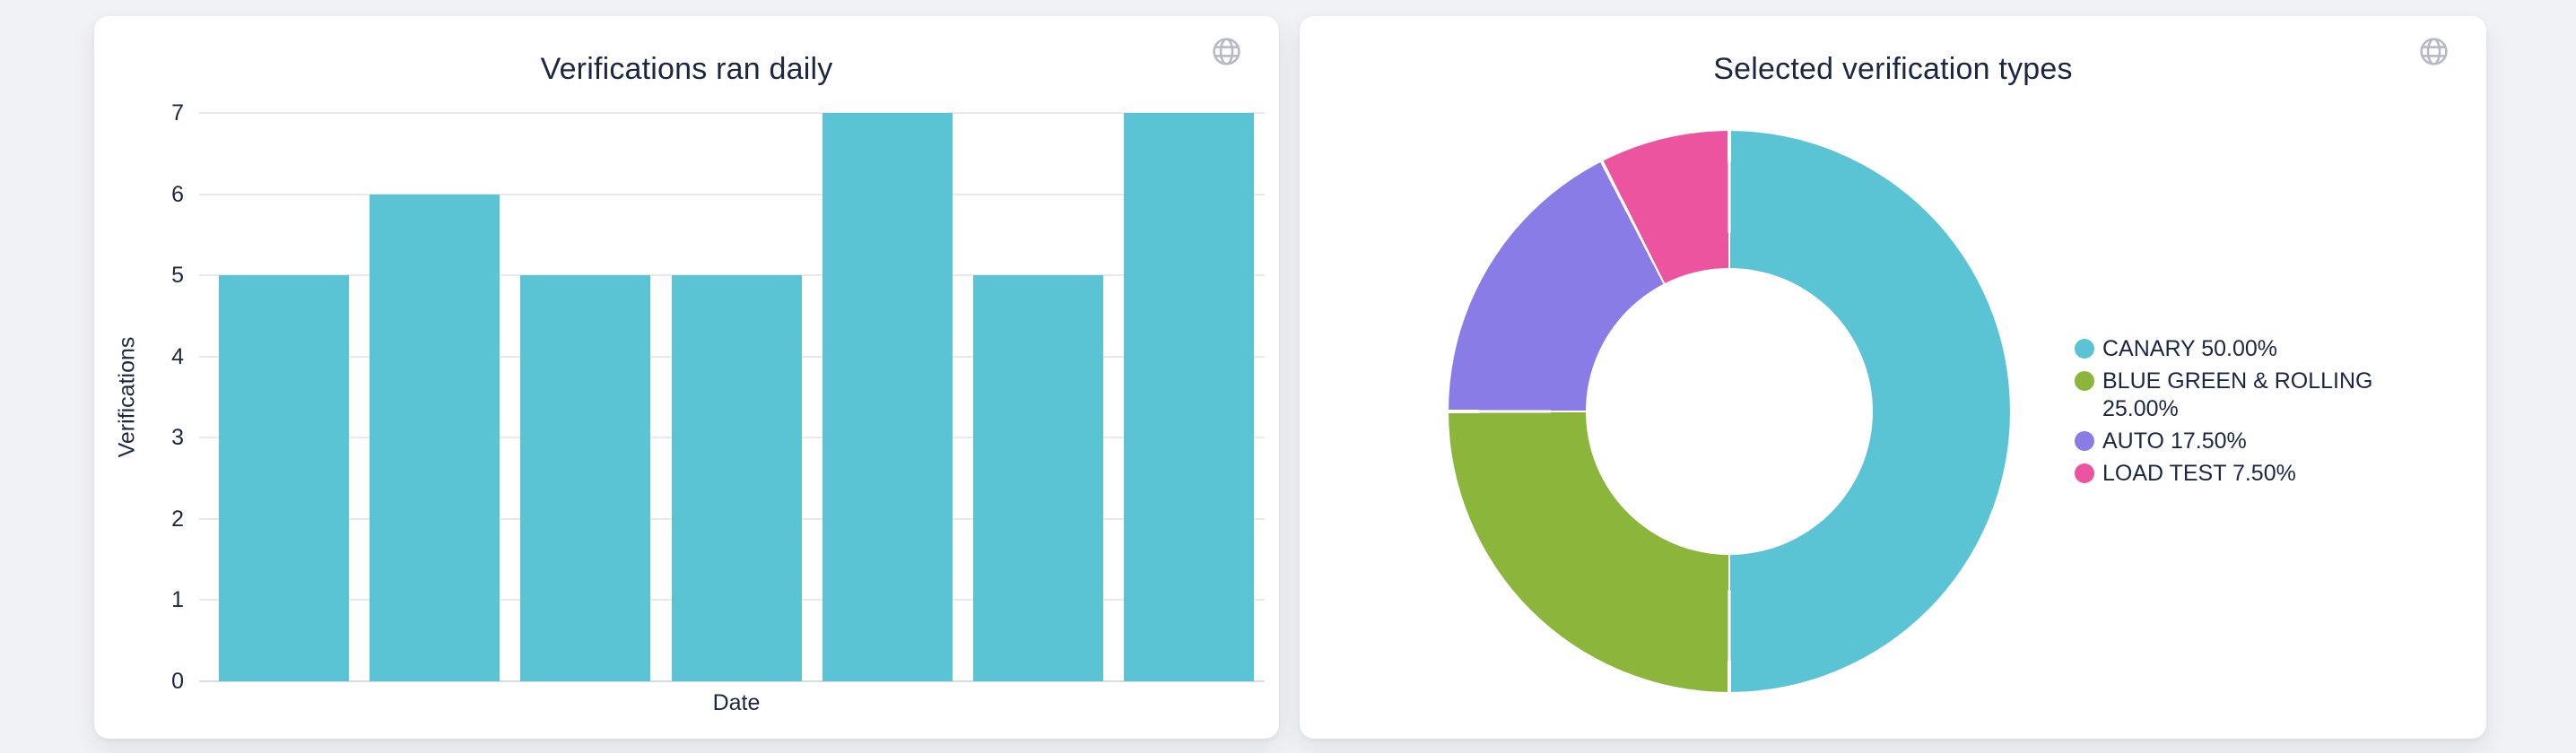 Image resolution: width=2576 pixels, height=753 pixels. What do you see at coordinates (736, 702) in the screenshot?
I see `x-axis-label: Date` at bounding box center [736, 702].